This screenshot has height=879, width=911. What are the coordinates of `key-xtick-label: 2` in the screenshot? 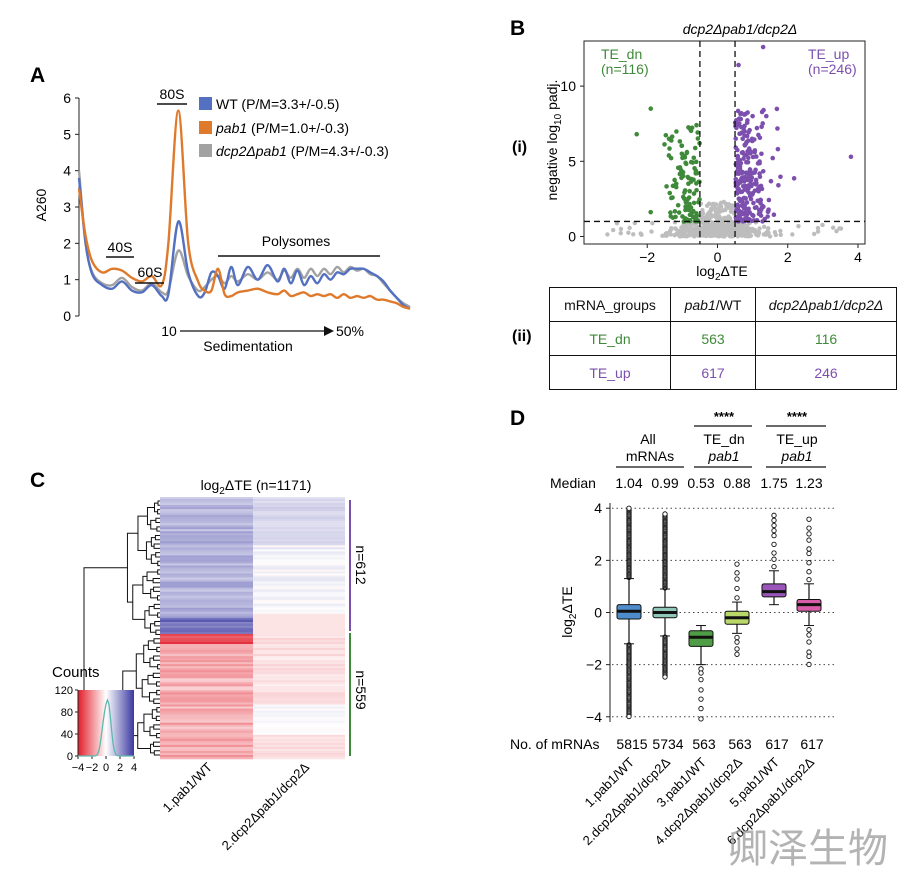 It's located at (120, 768).